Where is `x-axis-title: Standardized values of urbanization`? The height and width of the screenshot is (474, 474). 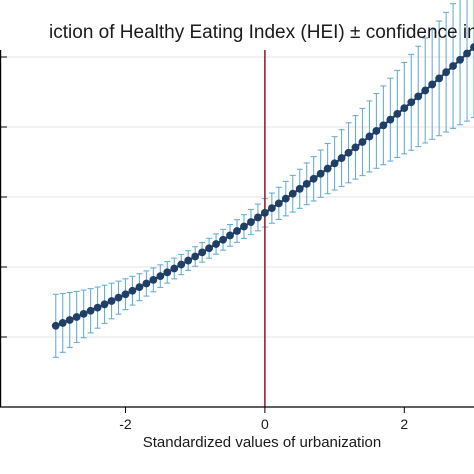 x-axis-title: Standardized values of urbanization is located at coordinates (262, 442).